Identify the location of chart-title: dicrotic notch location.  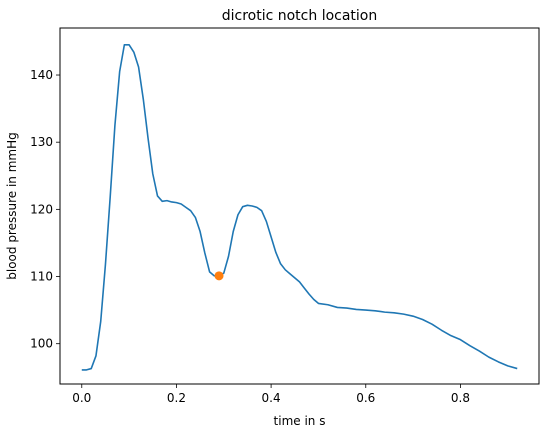
(300, 16).